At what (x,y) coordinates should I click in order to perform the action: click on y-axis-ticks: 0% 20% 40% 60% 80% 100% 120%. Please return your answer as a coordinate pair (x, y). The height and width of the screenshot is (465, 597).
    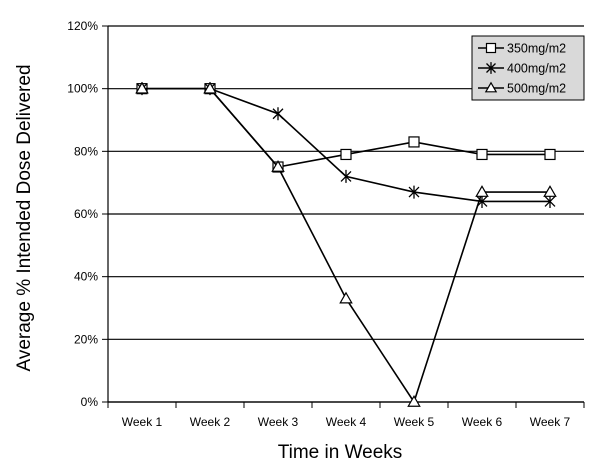
    Looking at the image, I should click on (87, 214).